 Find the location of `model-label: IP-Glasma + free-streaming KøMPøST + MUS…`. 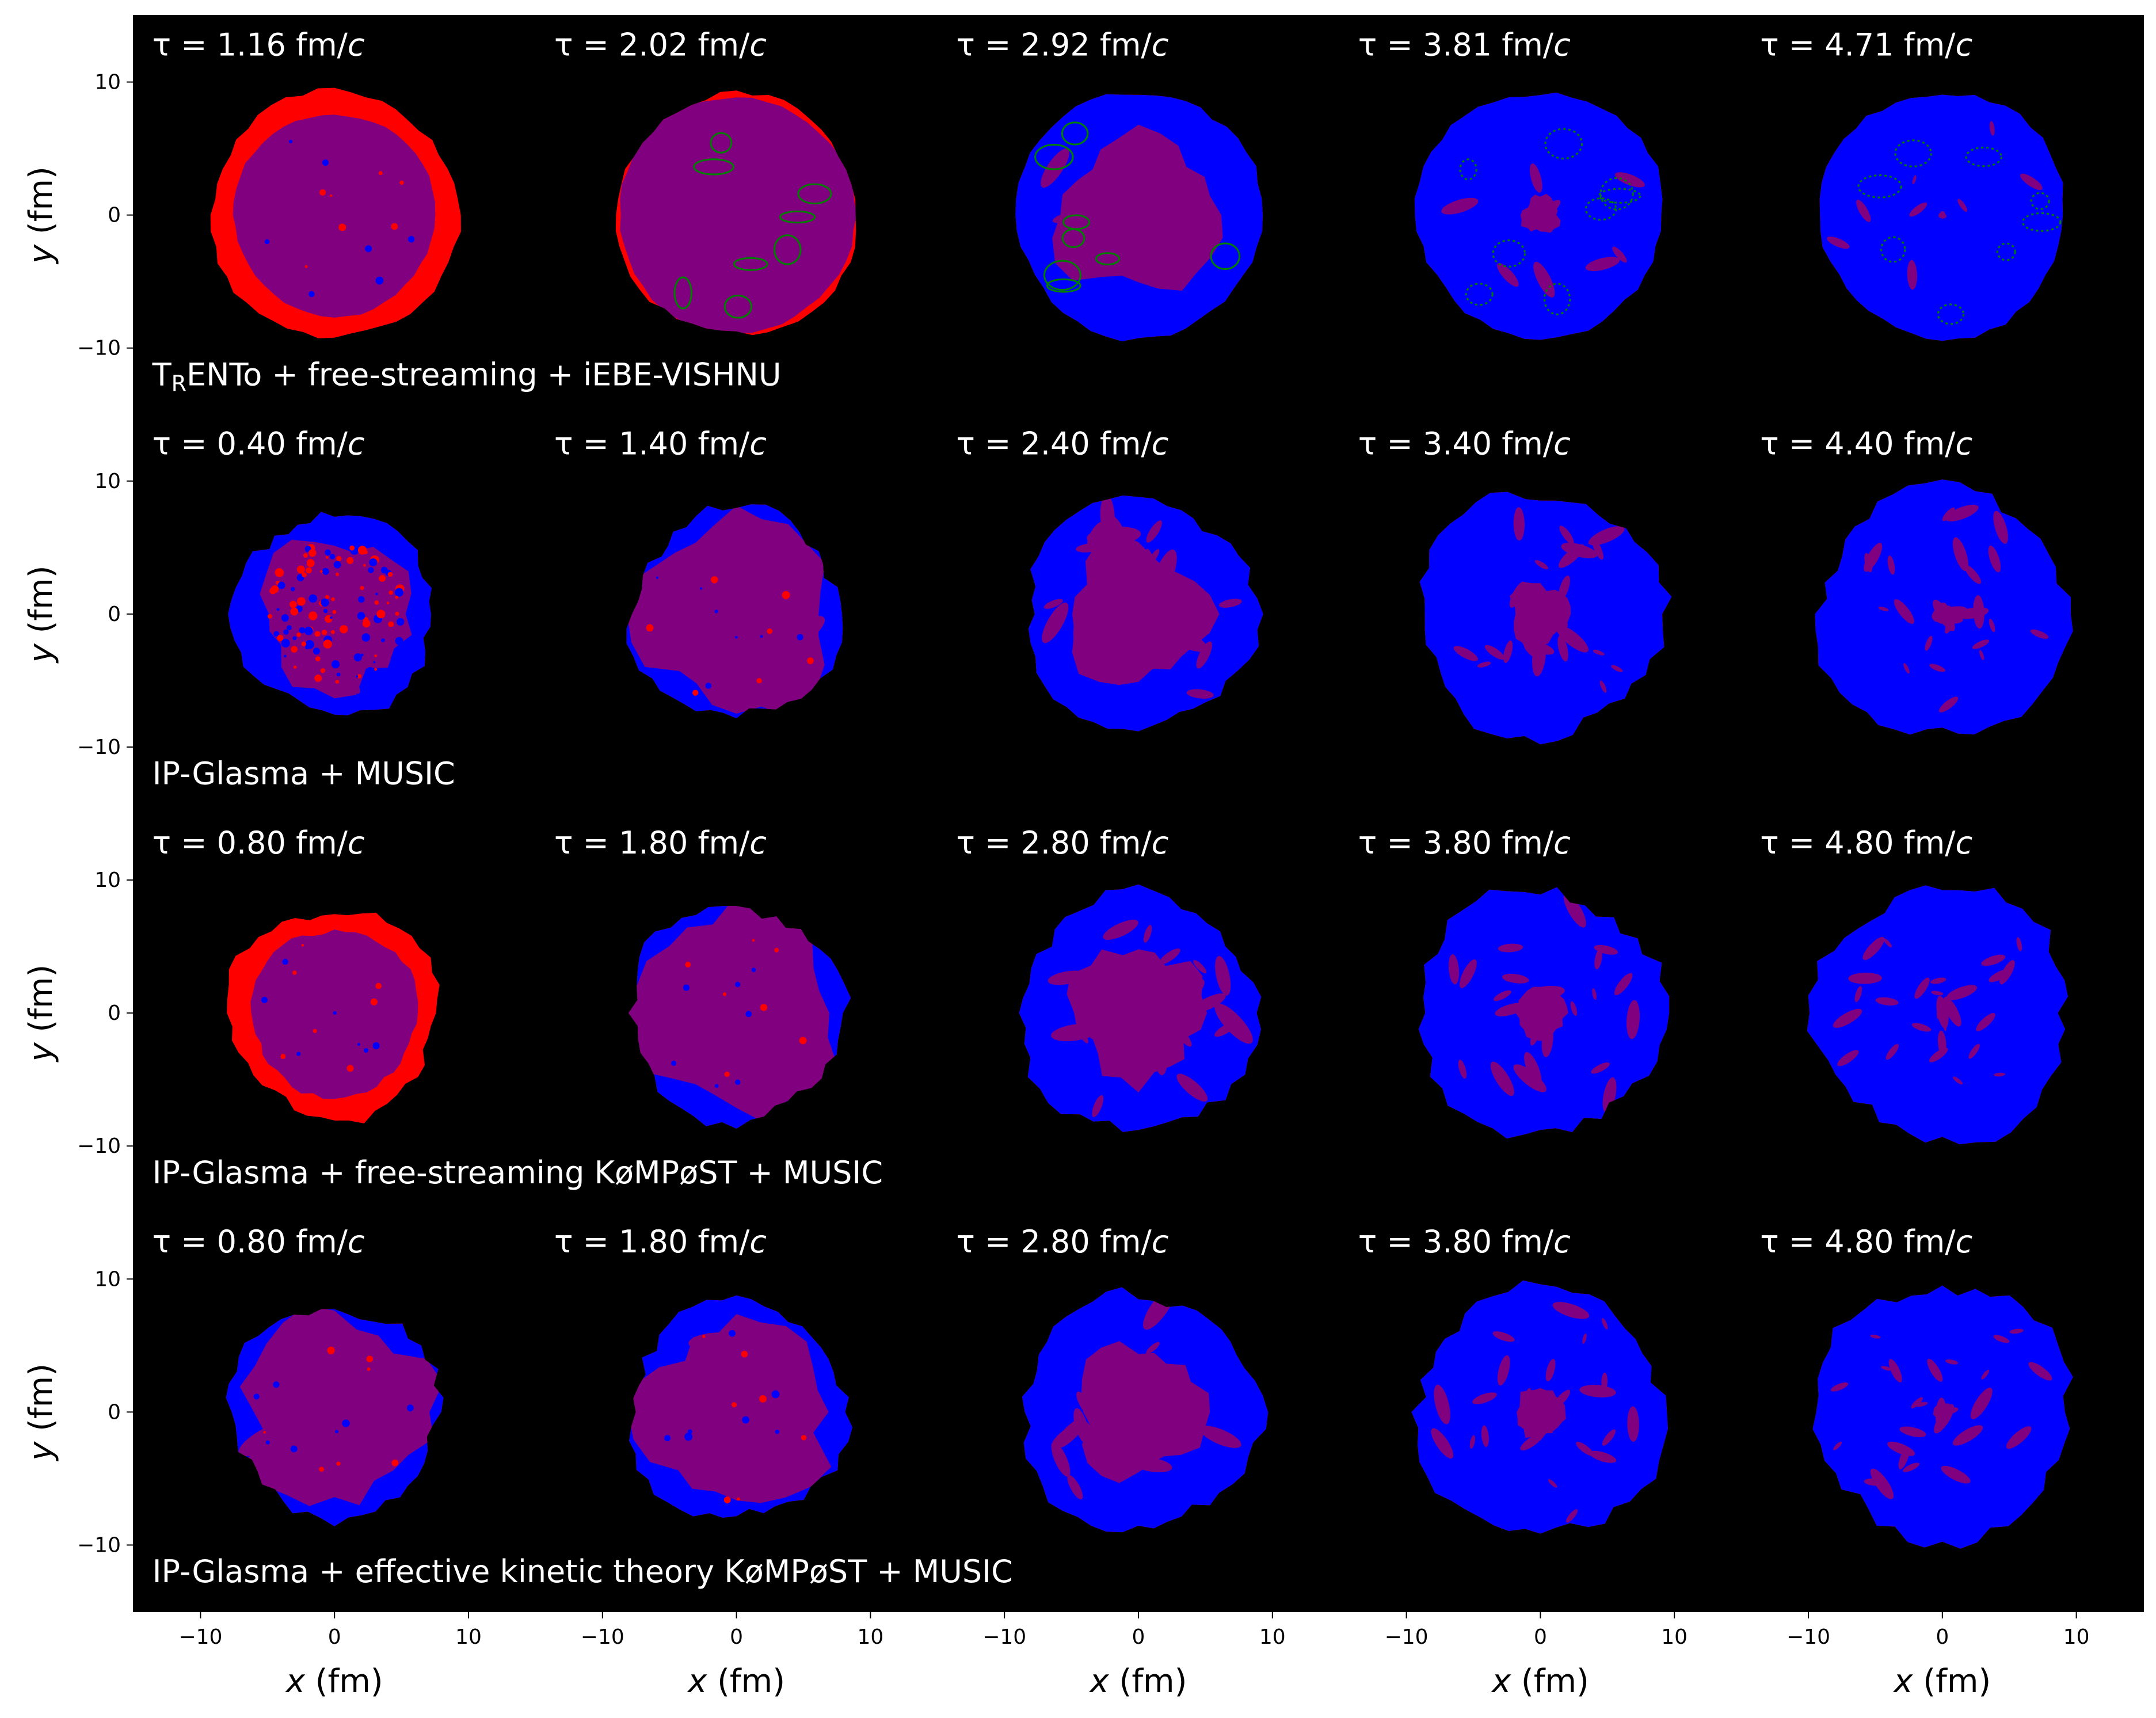

model-label: IP-Glasma + free-streaming KøMPøST + MUS… is located at coordinates (518, 1173).